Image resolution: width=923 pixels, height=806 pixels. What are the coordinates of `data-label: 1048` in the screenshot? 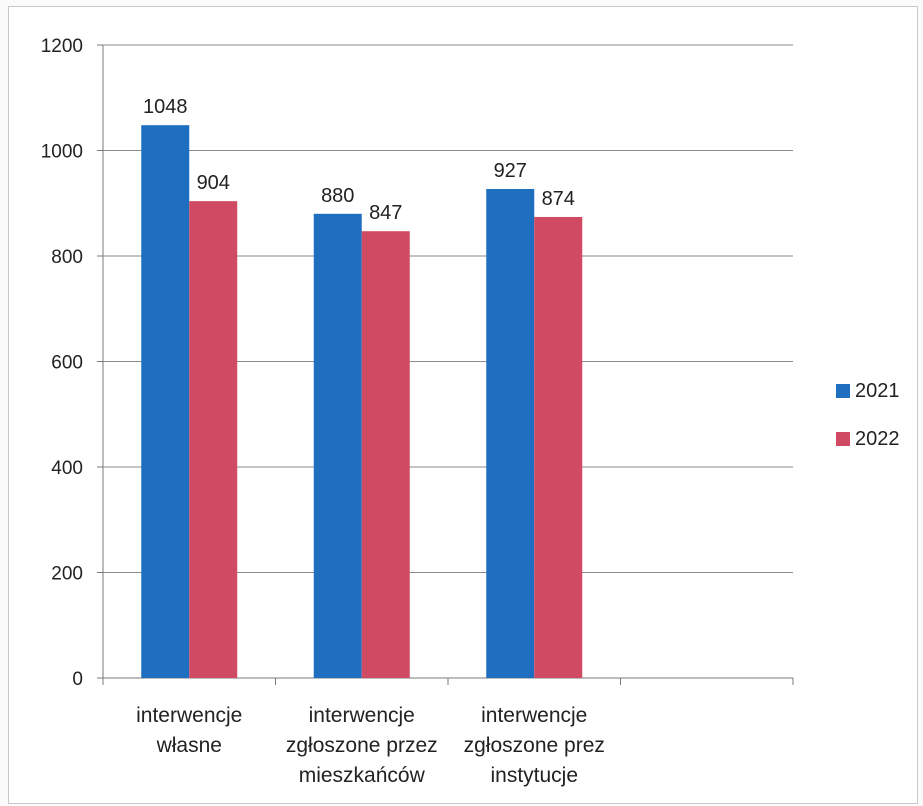 It's located at (165, 107).